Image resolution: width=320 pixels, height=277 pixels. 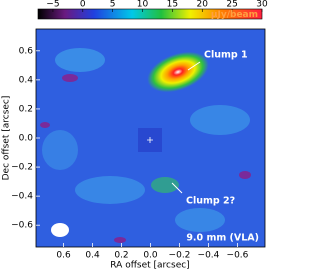 What do you see at coordinates (26, 139) in the screenshot?
I see `y-tick-label: 0.0` at bounding box center [26, 139].